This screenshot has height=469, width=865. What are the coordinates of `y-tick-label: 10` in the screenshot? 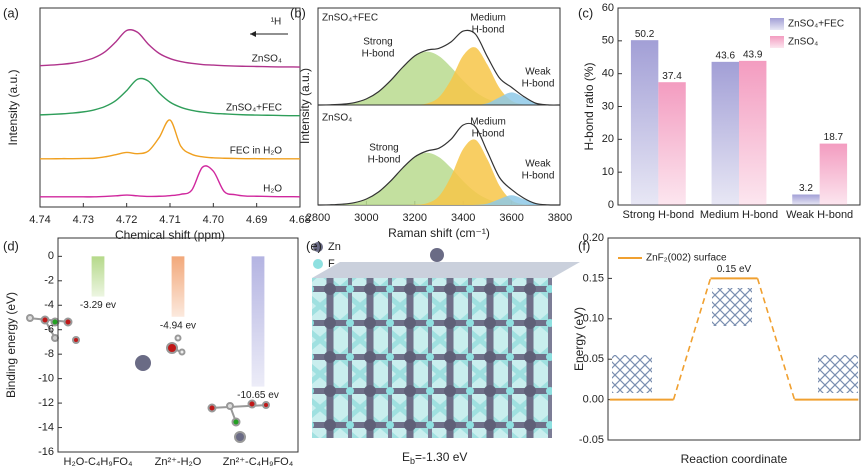 It's located at (608, 172).